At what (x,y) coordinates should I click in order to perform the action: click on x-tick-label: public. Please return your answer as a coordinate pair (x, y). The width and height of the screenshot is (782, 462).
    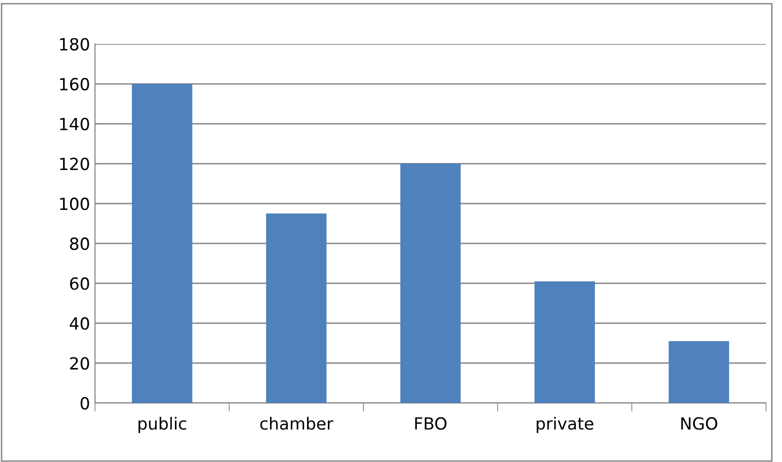
    Looking at the image, I should click on (162, 425).